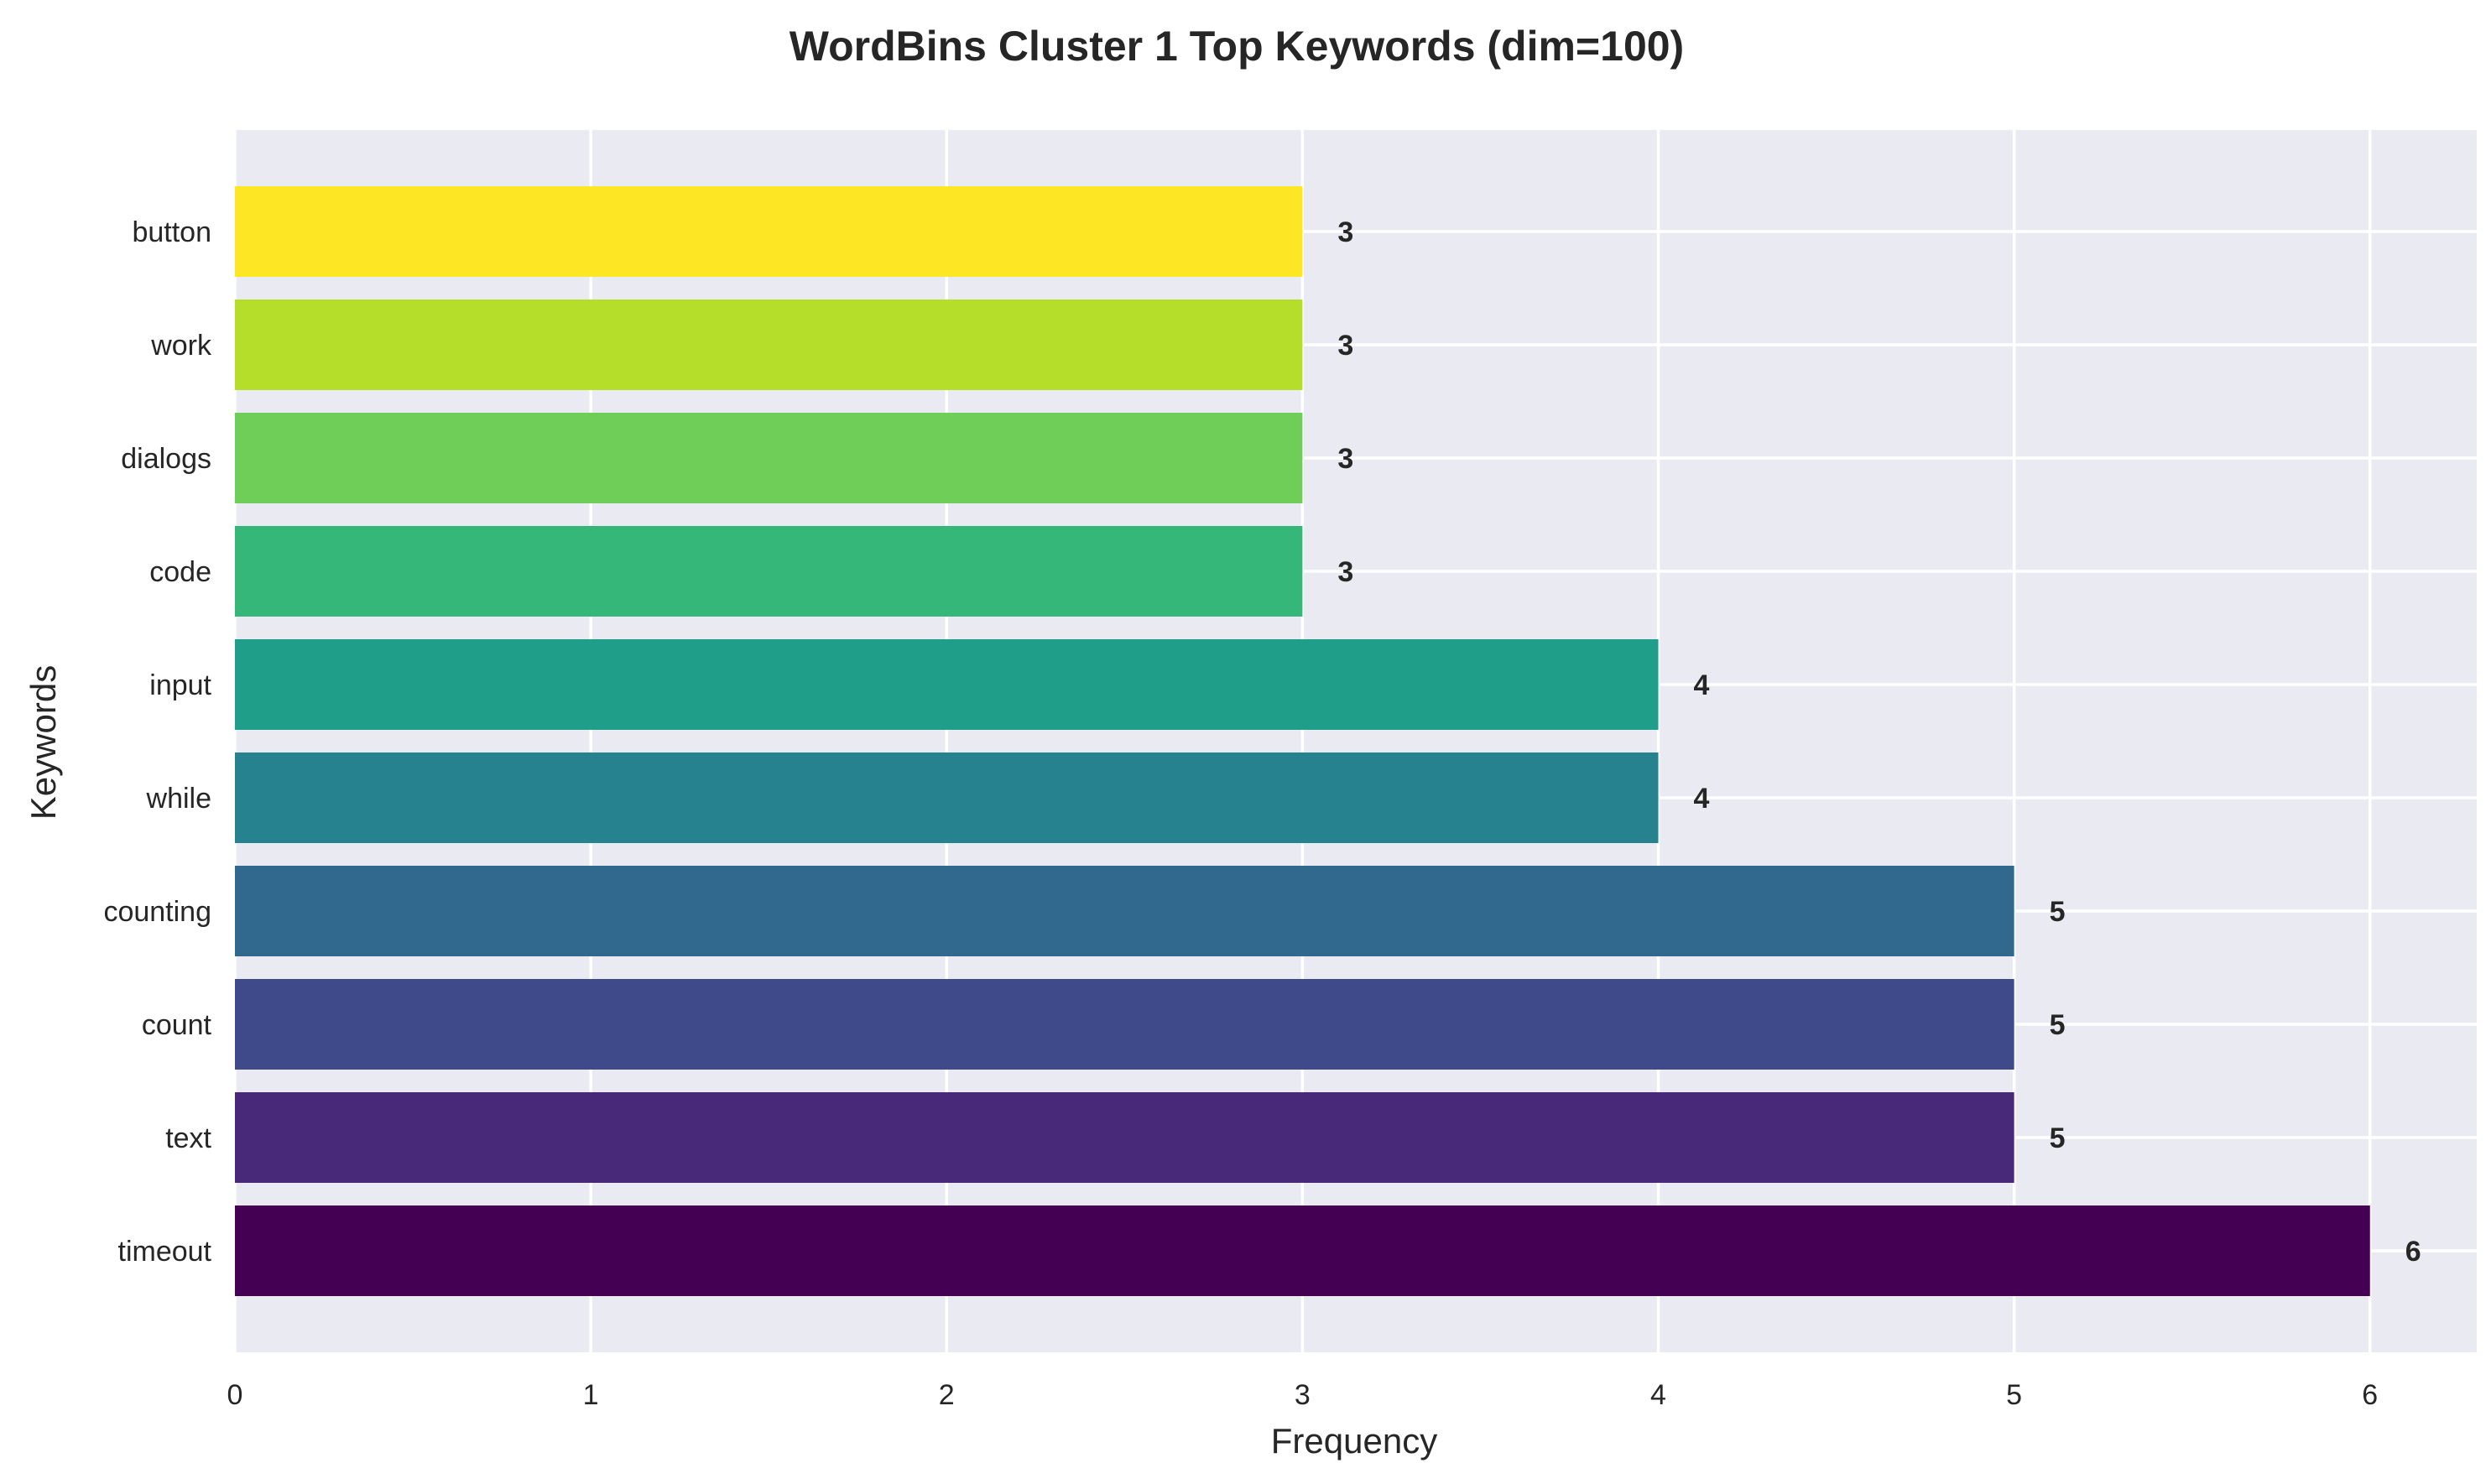 The height and width of the screenshot is (1484, 2491). What do you see at coordinates (769, 571) in the screenshot?
I see `bar-code` at bounding box center [769, 571].